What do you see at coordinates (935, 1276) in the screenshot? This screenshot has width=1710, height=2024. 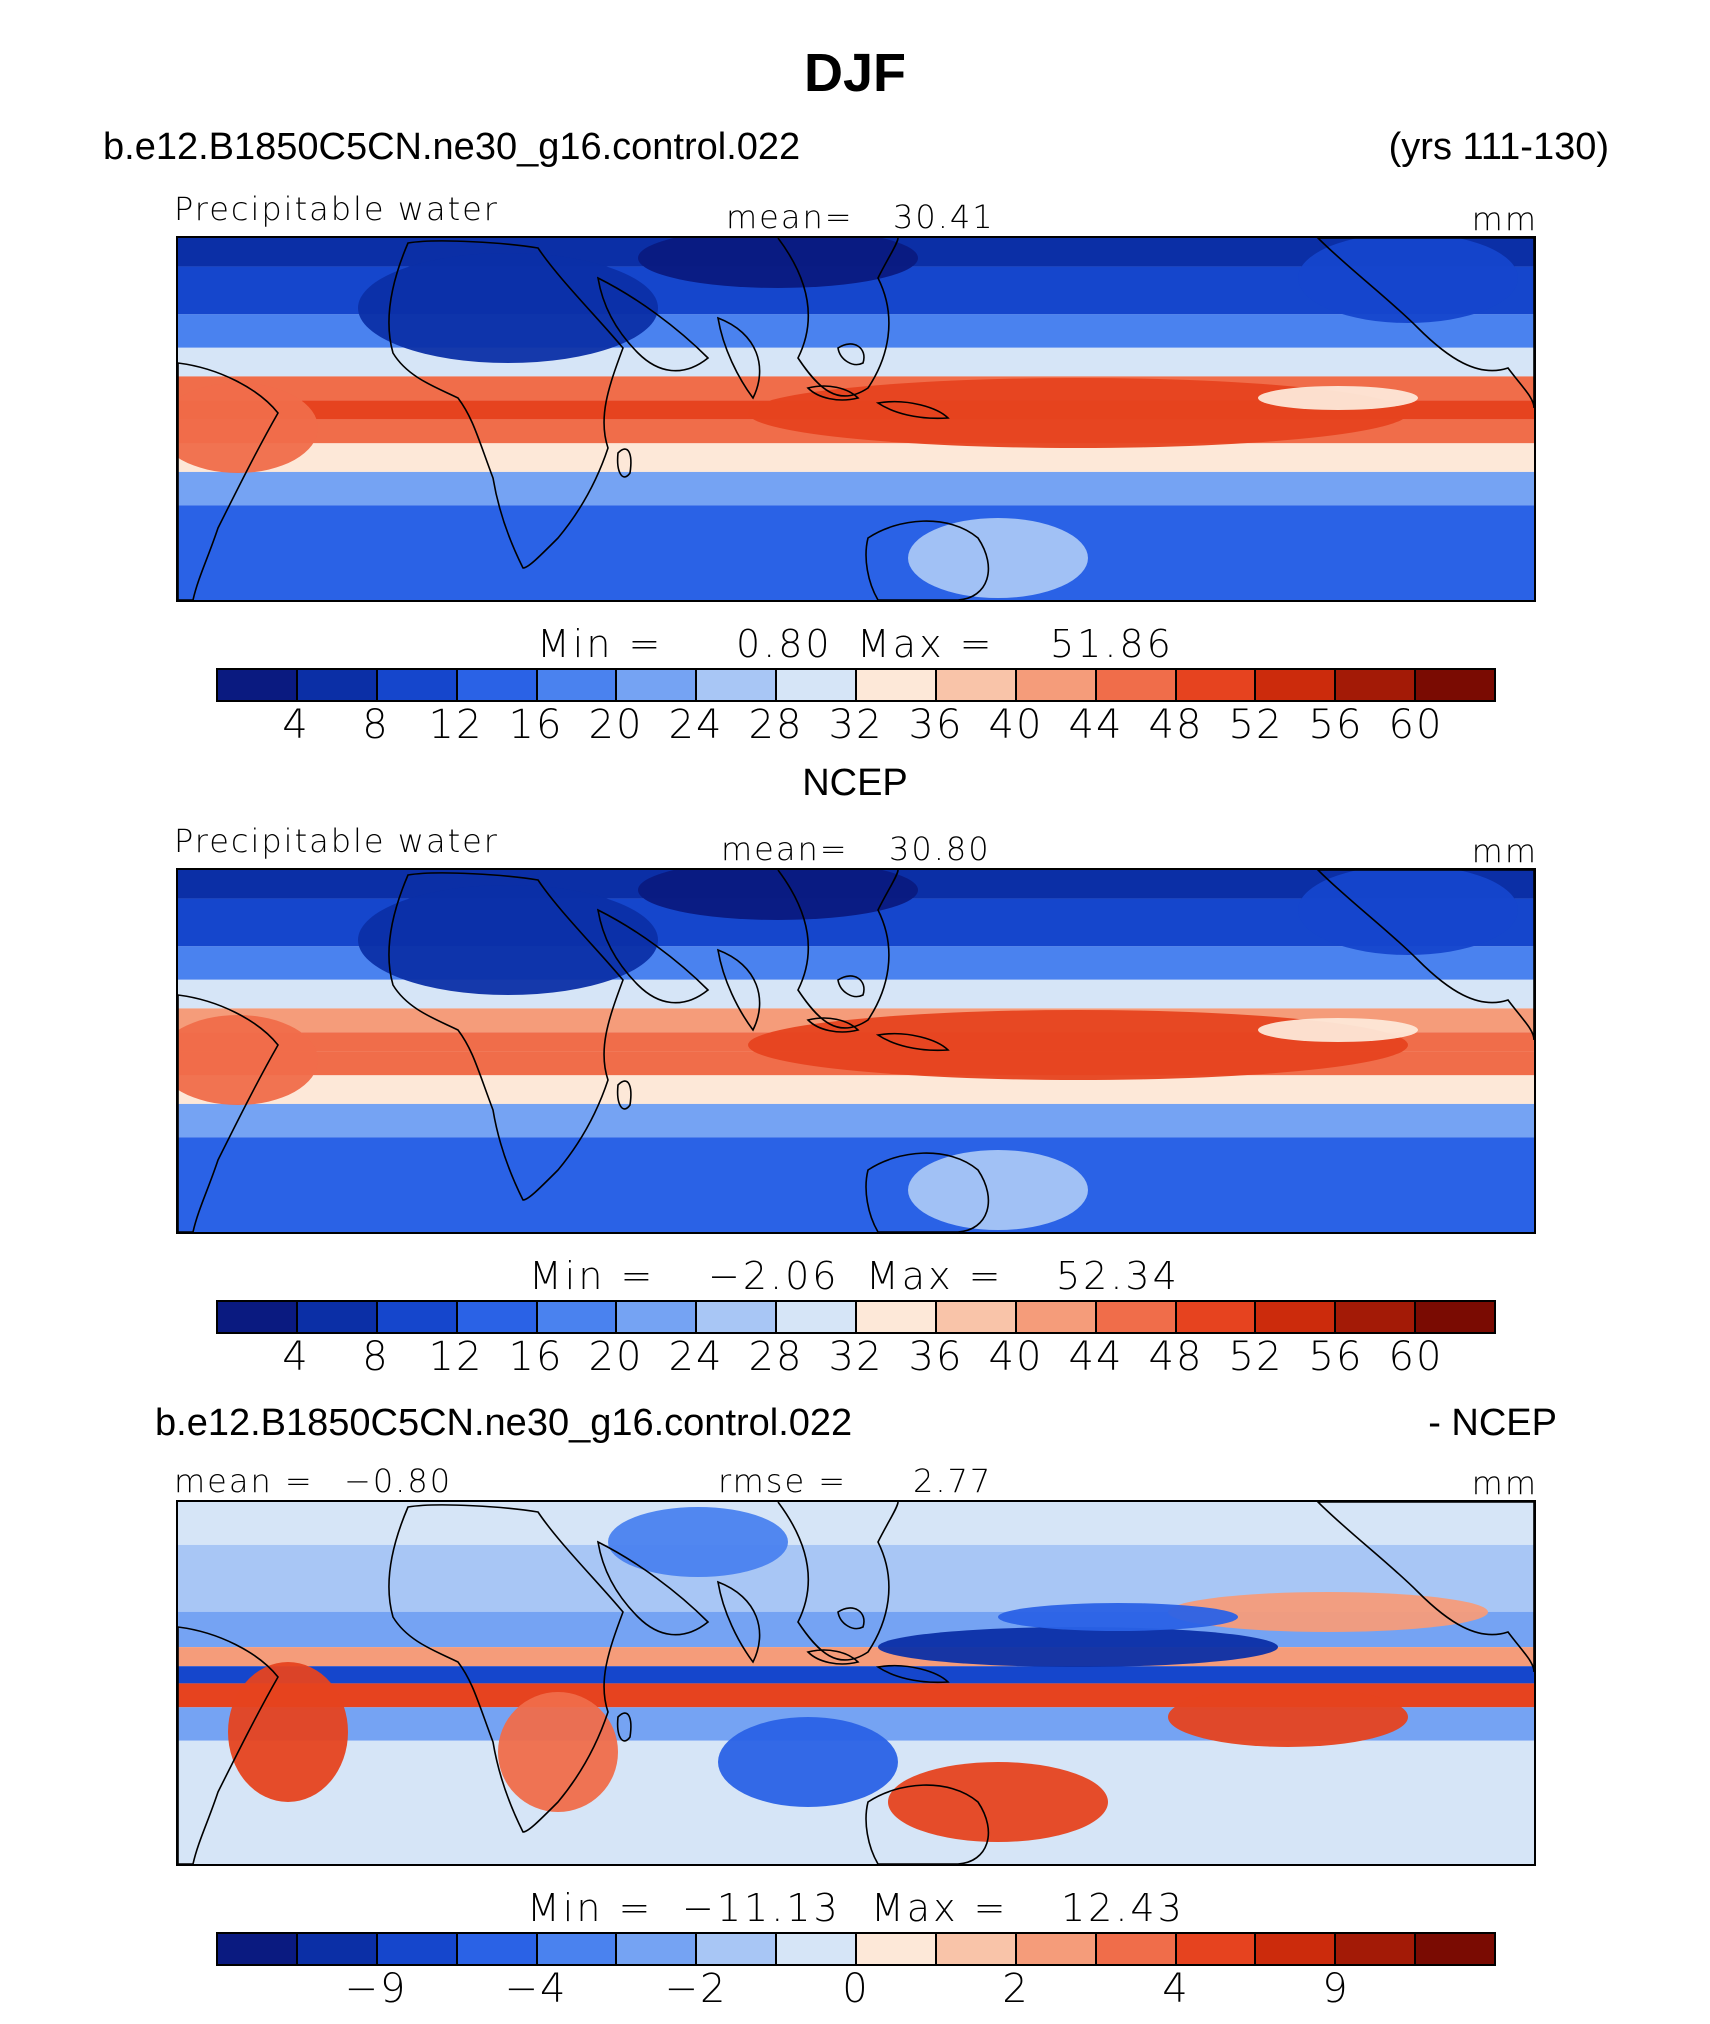 I see `panel2-max-label: Max =` at bounding box center [935, 1276].